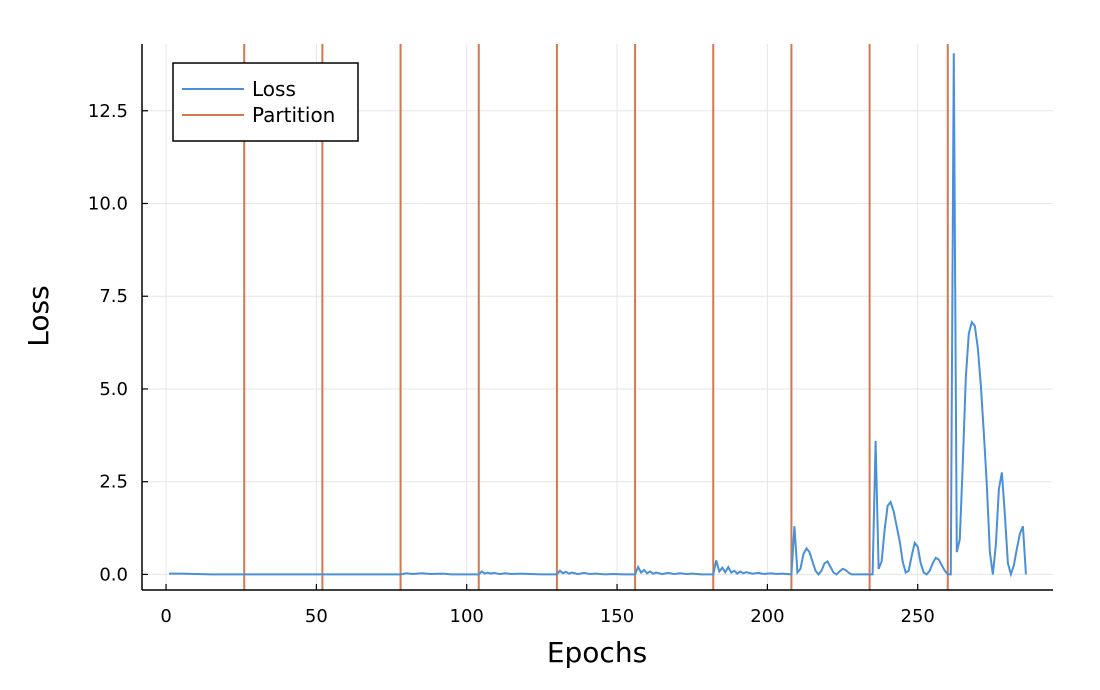 This screenshot has height=690, width=1100. Describe the element at coordinates (597, 652) in the screenshot. I see `x-axis-title: Epochs` at that location.